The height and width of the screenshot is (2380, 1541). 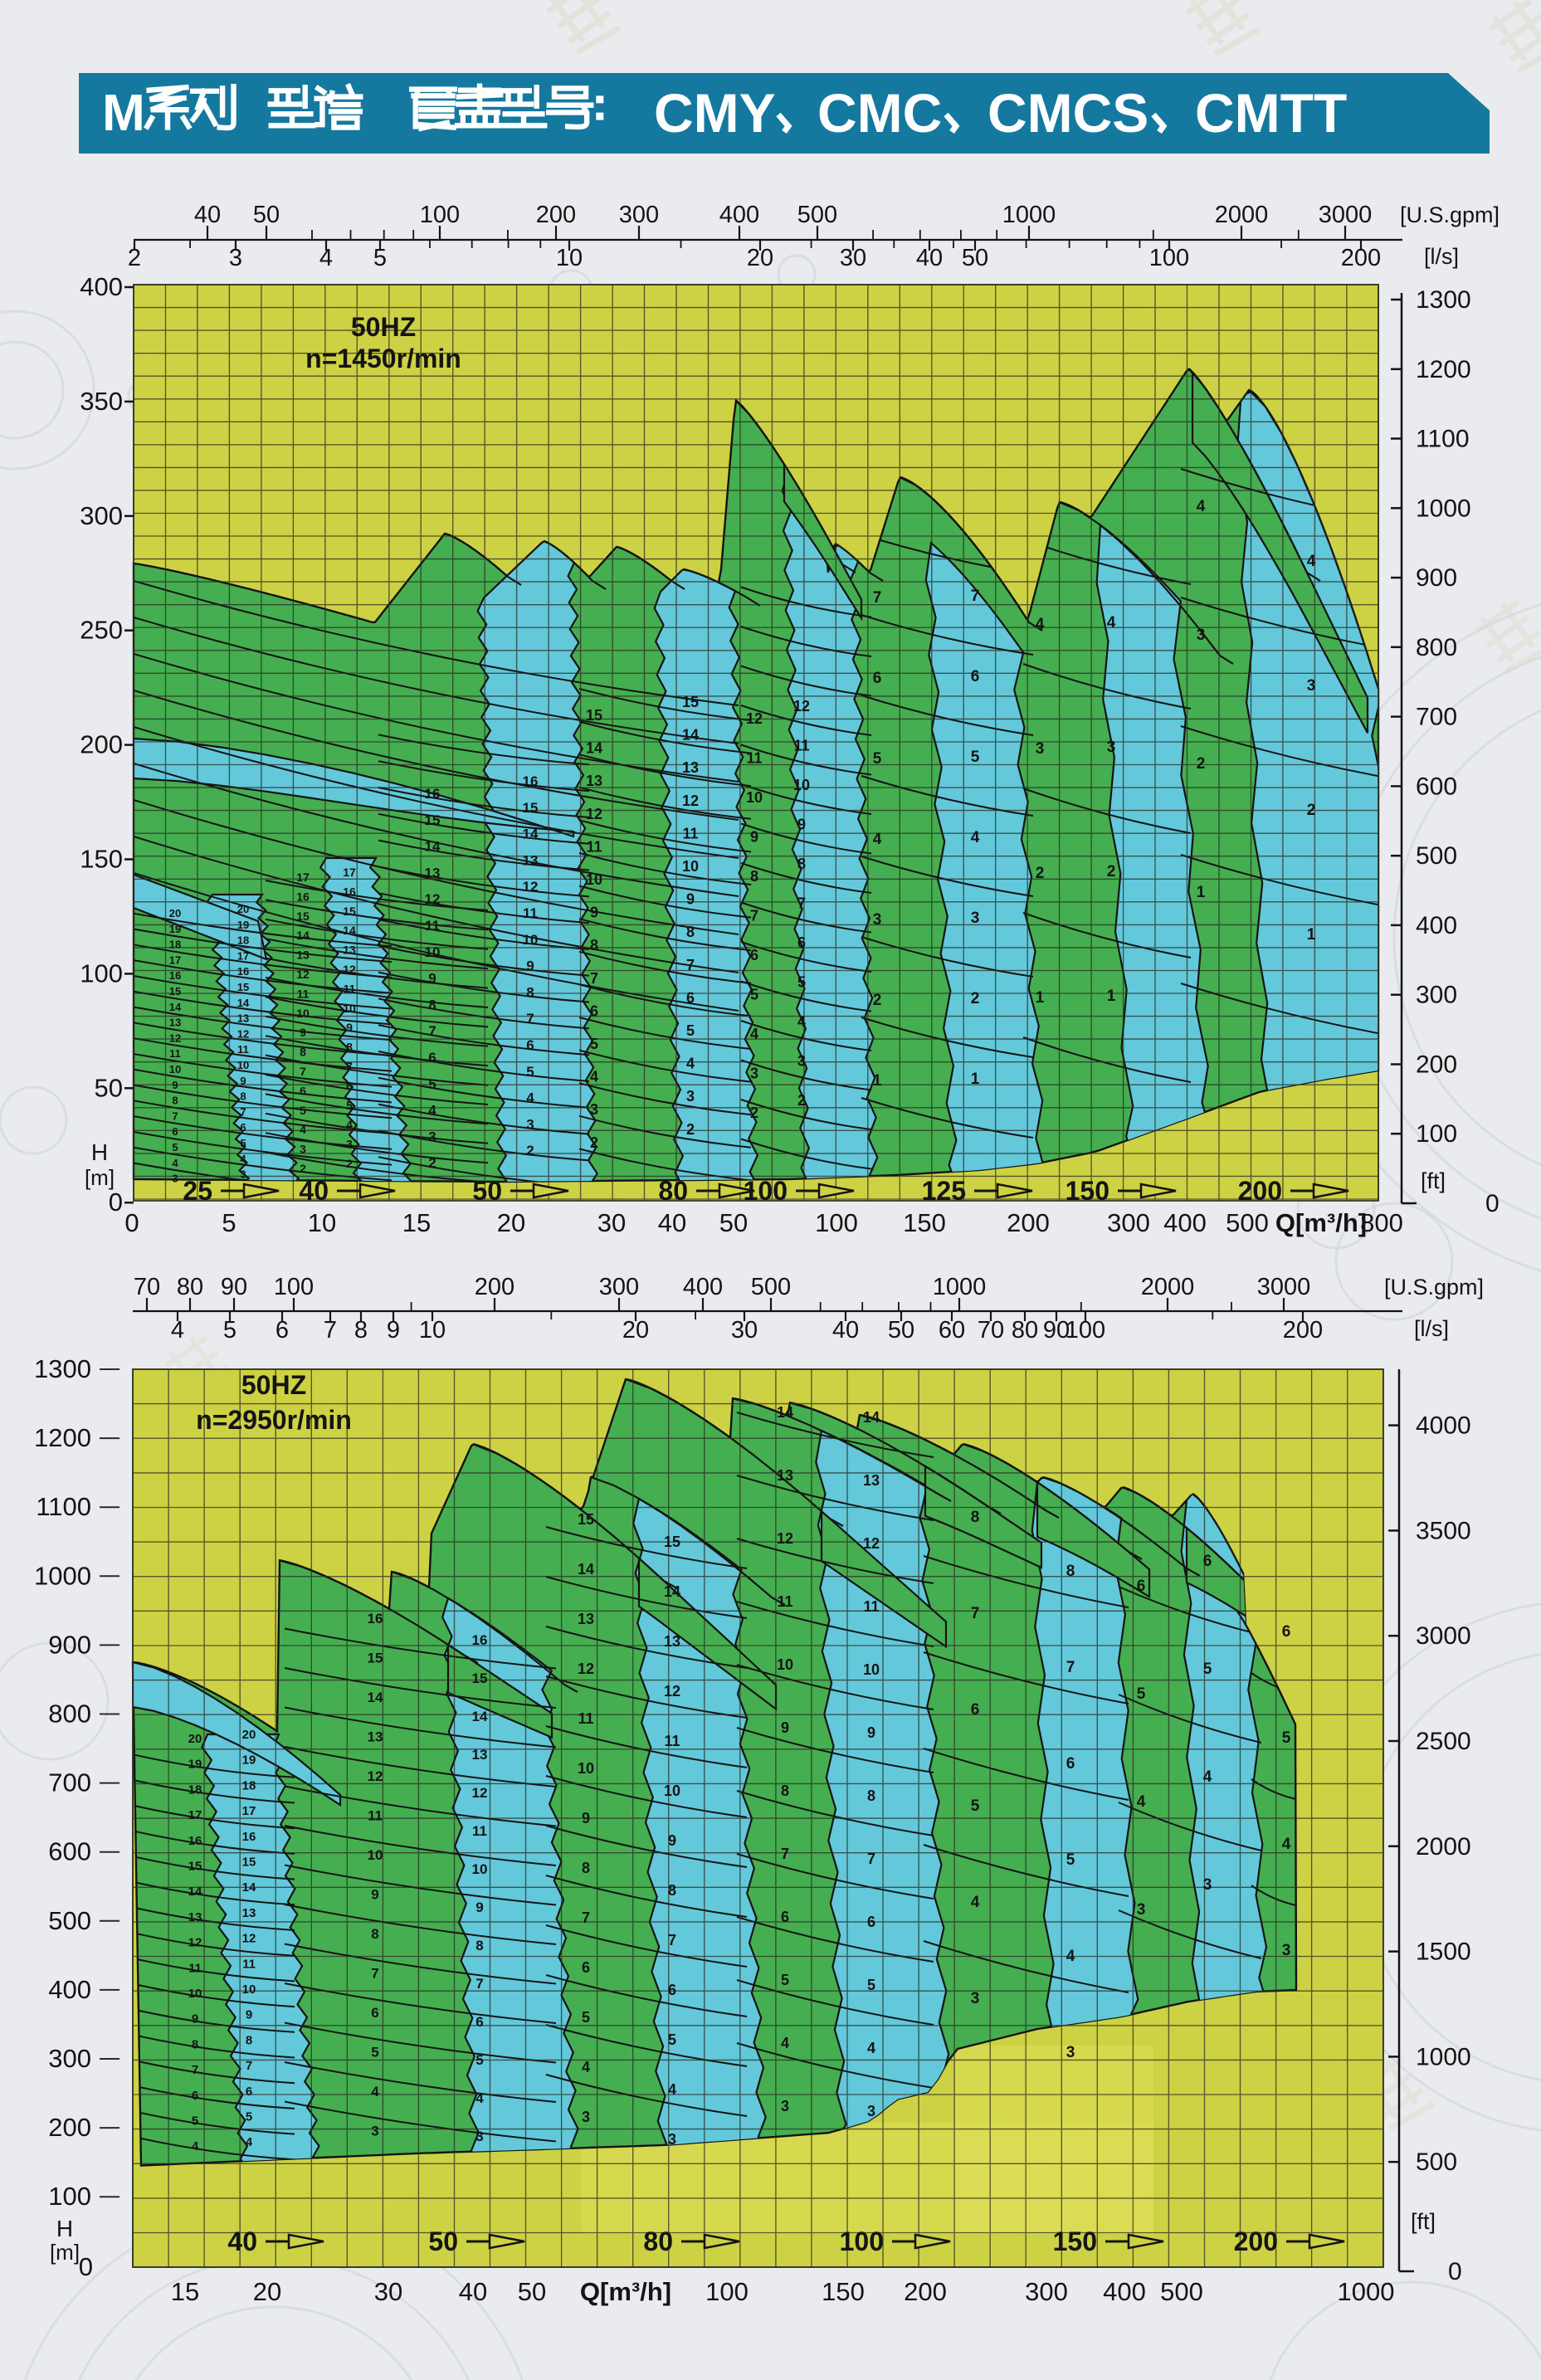 What do you see at coordinates (1346, 215) in the screenshot?
I see `svg-text: 3000` at bounding box center [1346, 215].